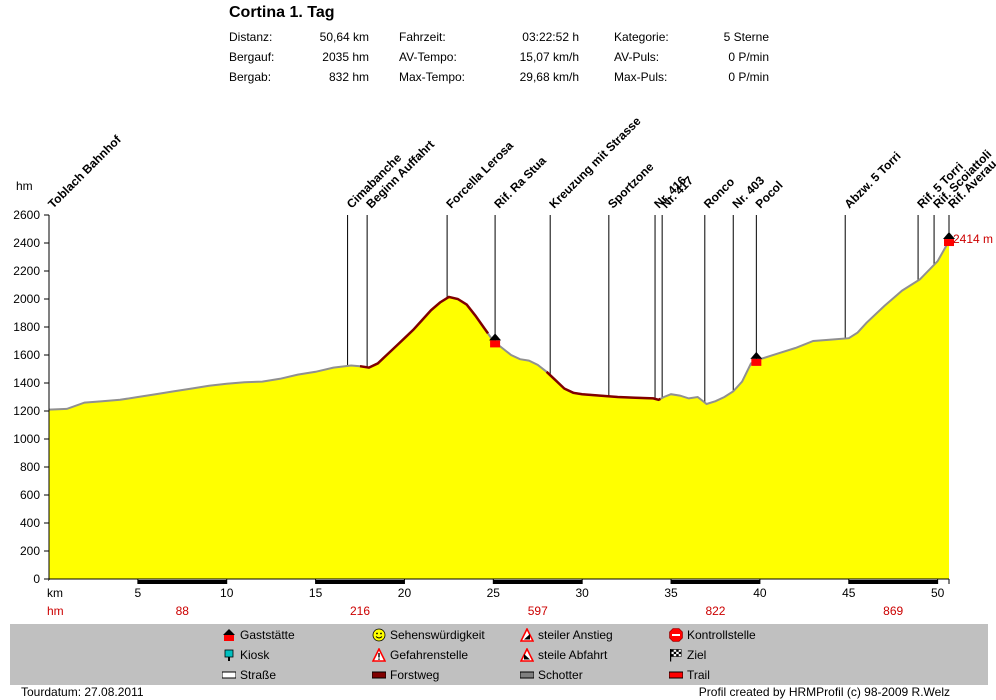 This screenshot has width=996, height=700. What do you see at coordinates (26, 327) in the screenshot?
I see `y-tick-label: 1800` at bounding box center [26, 327].